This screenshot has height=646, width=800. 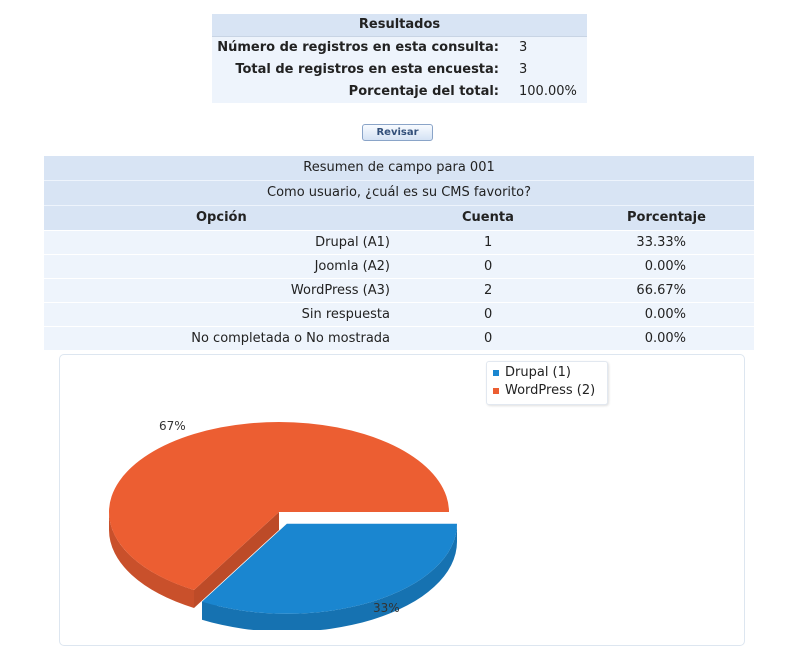 What do you see at coordinates (399, 314) in the screenshot?
I see `table-row: Sin respuesta 0 0.00%` at bounding box center [399, 314].